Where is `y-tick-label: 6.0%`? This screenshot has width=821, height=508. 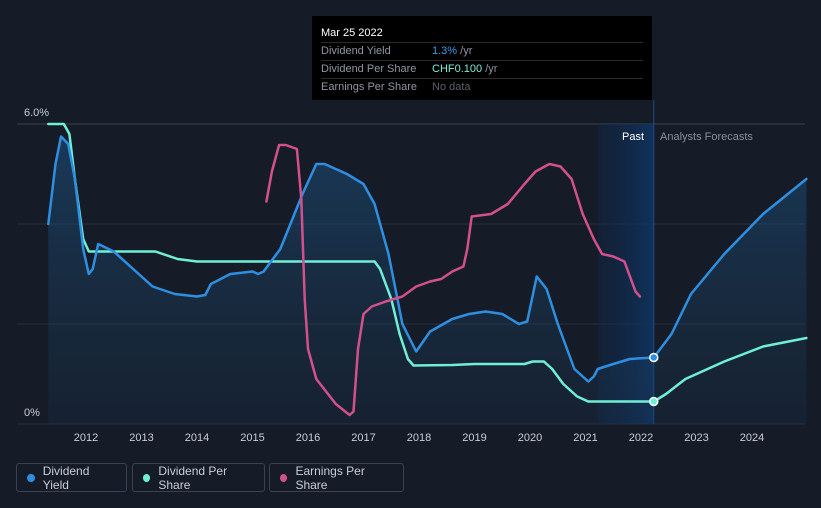
y-tick-label: 6.0% is located at coordinates (36, 113).